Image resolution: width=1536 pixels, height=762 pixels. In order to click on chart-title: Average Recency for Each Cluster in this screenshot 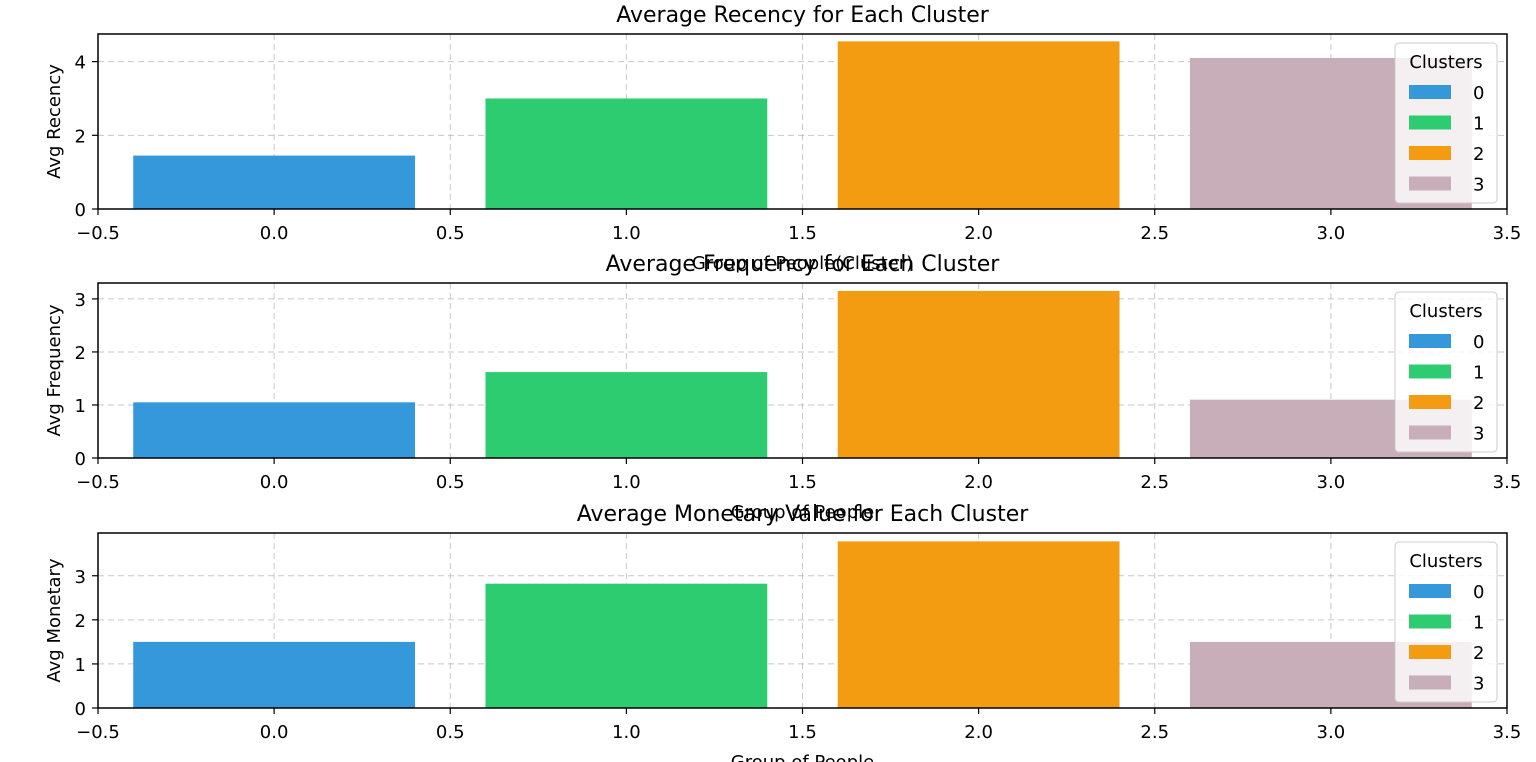, I will do `click(803, 15)`.